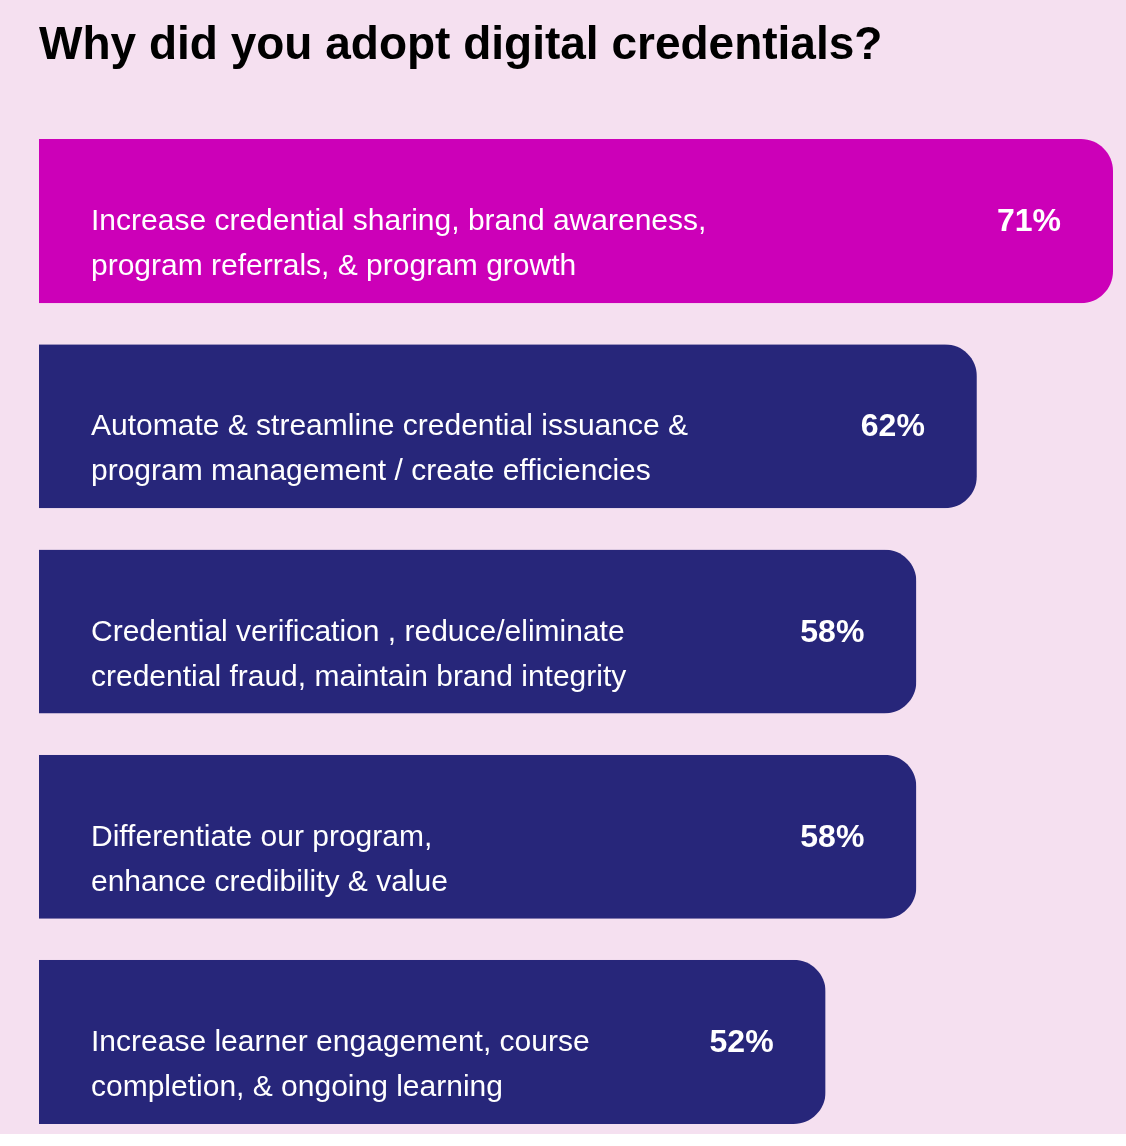 This screenshot has height=1146, width=1126. What do you see at coordinates (461, 43) in the screenshot?
I see `chart-title: Why did you adopt digital credentials?` at bounding box center [461, 43].